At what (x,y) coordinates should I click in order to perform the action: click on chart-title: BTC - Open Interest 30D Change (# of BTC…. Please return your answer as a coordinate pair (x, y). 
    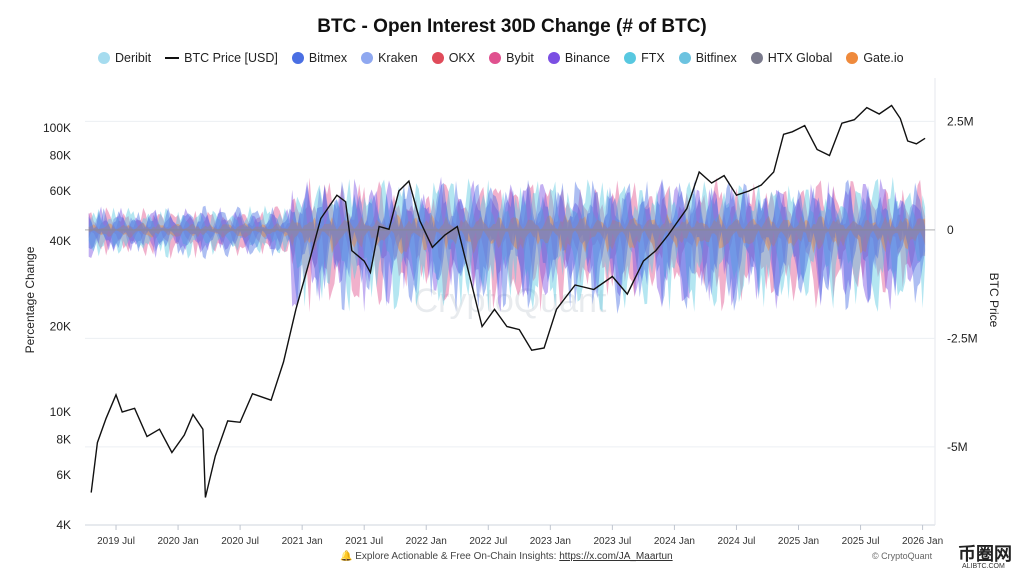
    Looking at the image, I should click on (512, 26).